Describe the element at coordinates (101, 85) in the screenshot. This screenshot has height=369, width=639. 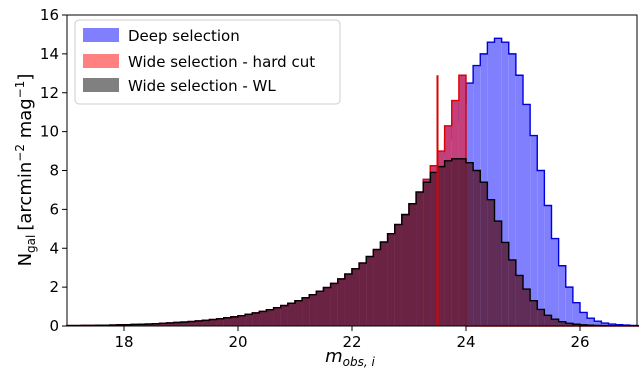
I see `legend-swatch-wl` at that location.